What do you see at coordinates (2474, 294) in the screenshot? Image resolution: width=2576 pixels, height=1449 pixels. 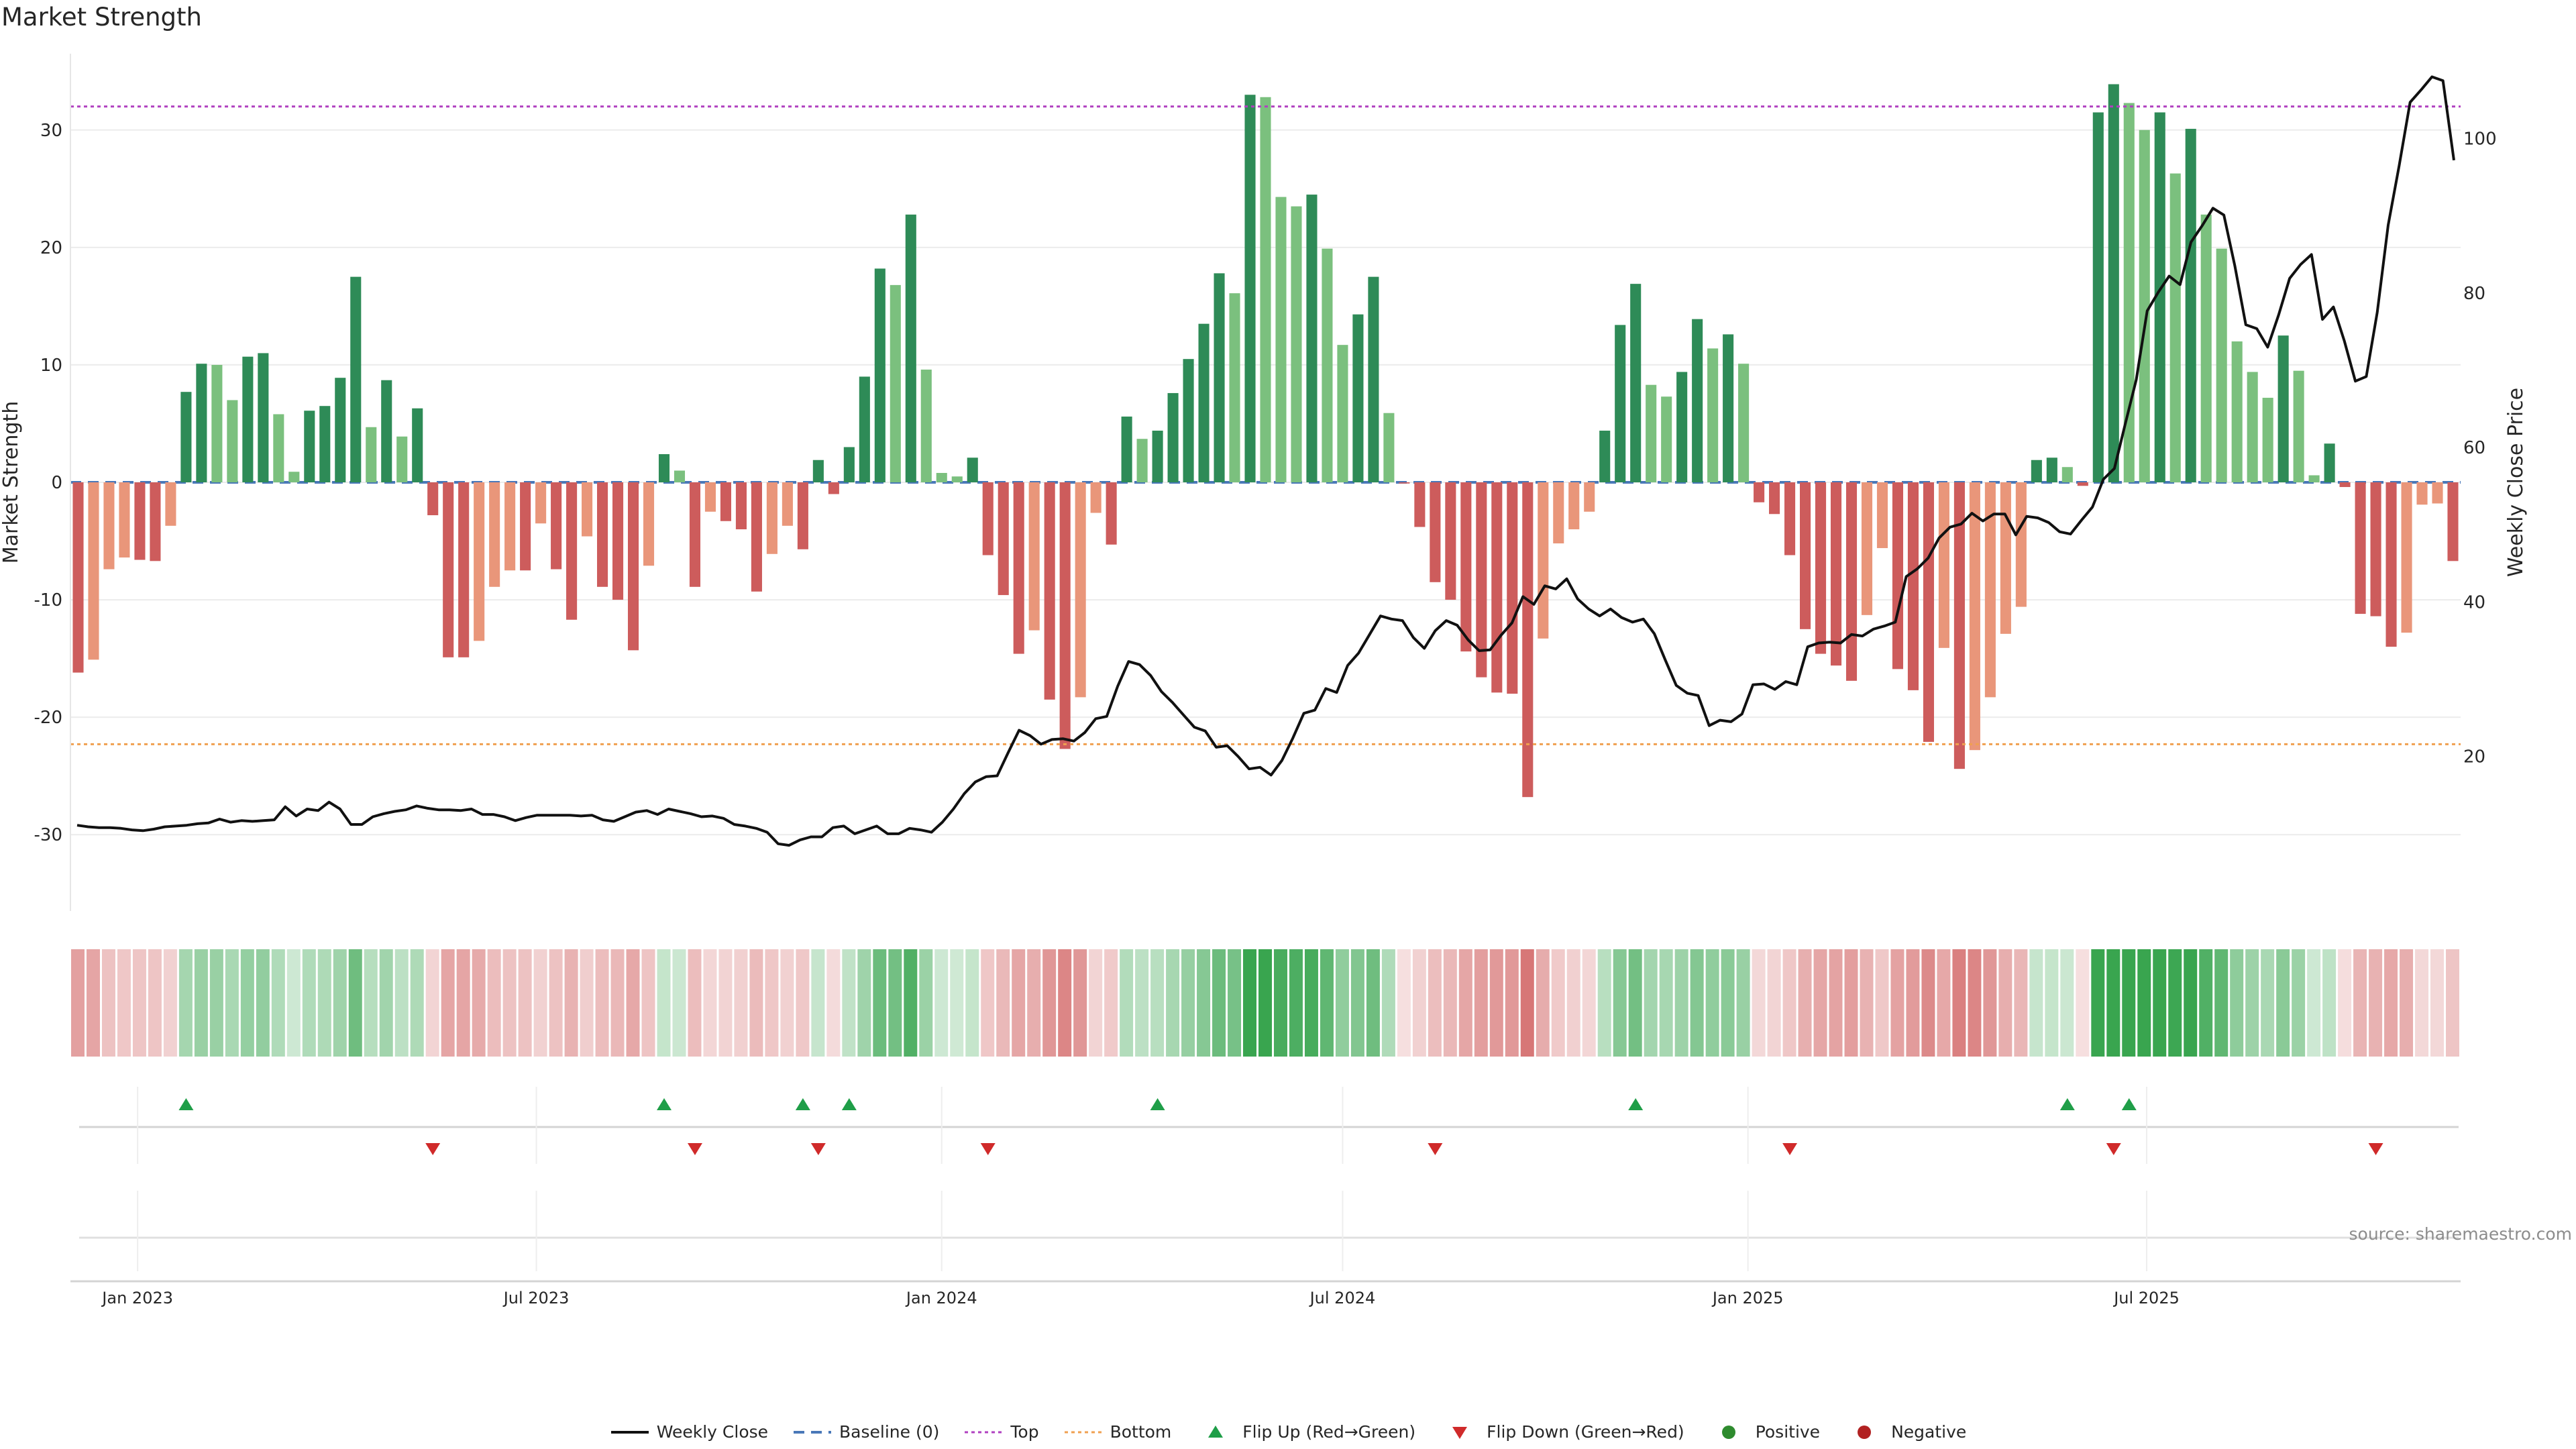 I see `y2-tick-label: 80` at bounding box center [2474, 294].